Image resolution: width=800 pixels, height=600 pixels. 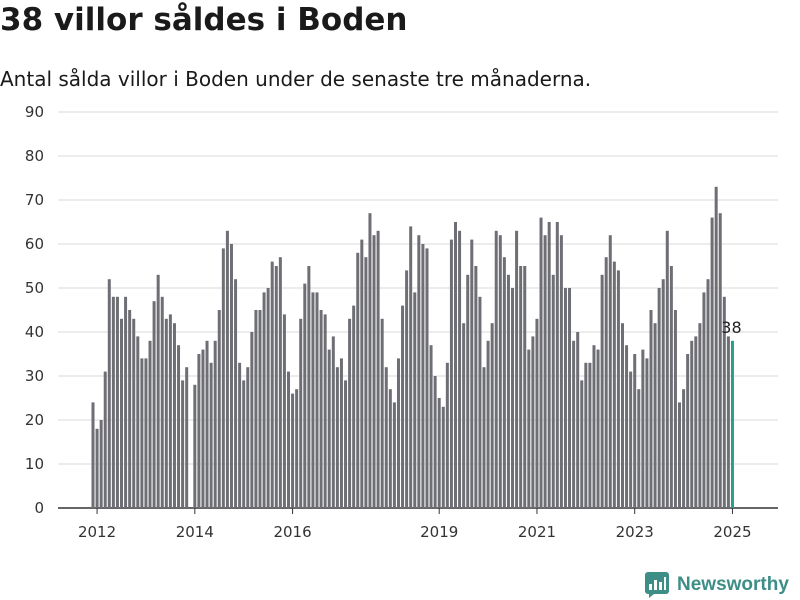 I want to click on chart-title: 38 villor såldes i Boden, so click(x=204, y=20).